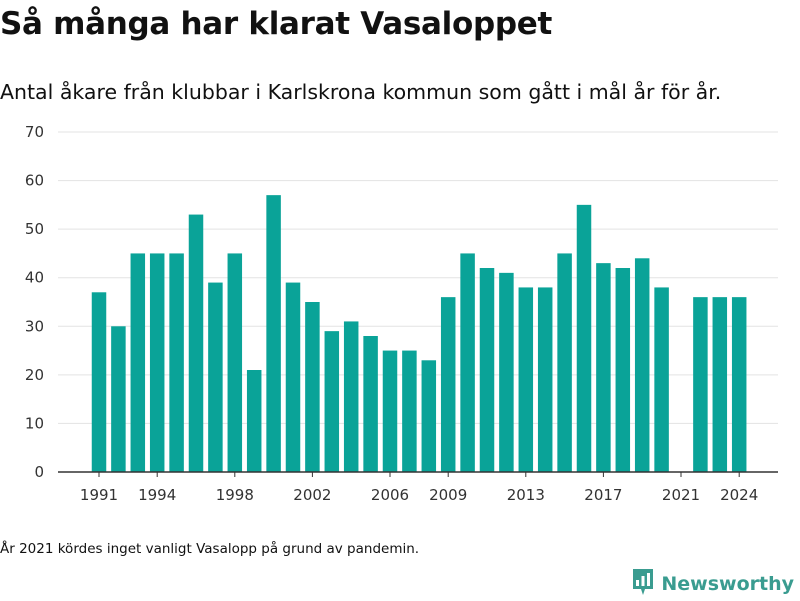 Image resolution: width=800 pixels, height=601 pixels. What do you see at coordinates (138, 362) in the screenshot?
I see `bar-1993` at bounding box center [138, 362].